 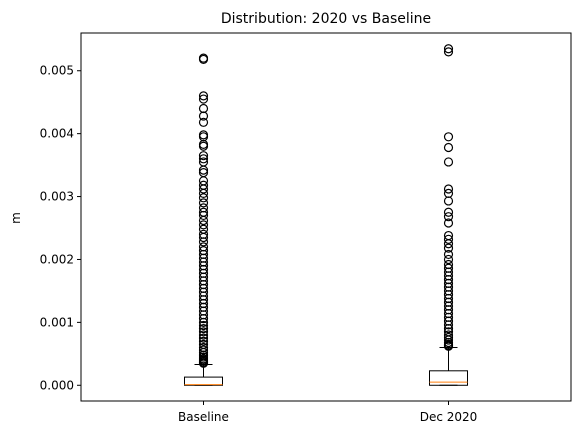 What do you see at coordinates (448, 378) in the screenshot?
I see `box-dec-2020` at bounding box center [448, 378].